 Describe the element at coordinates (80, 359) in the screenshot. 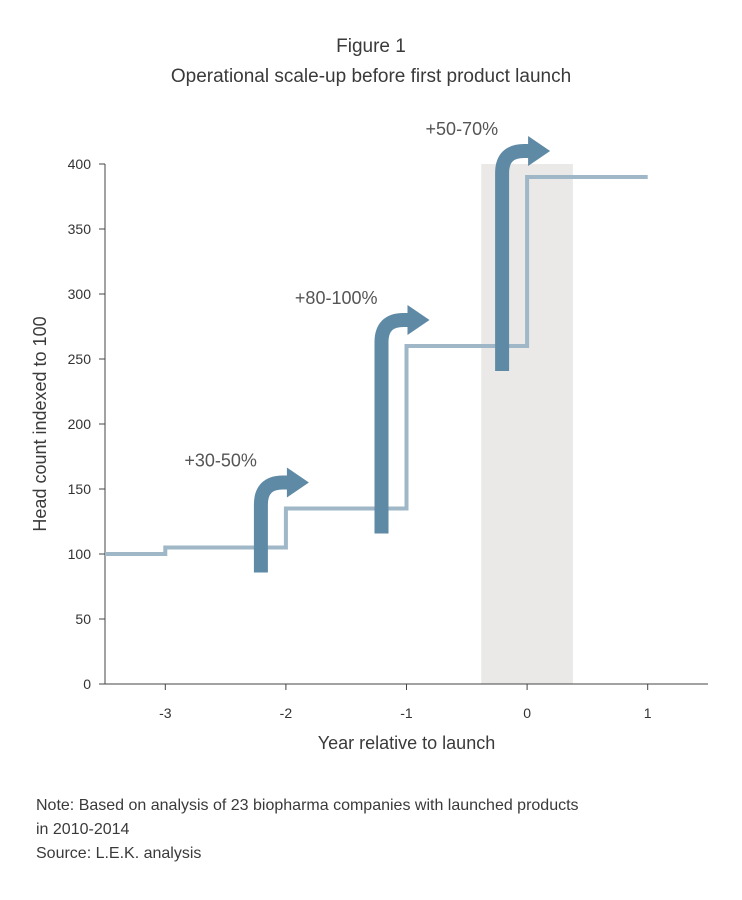

I see `y-tick-label: 250` at that location.